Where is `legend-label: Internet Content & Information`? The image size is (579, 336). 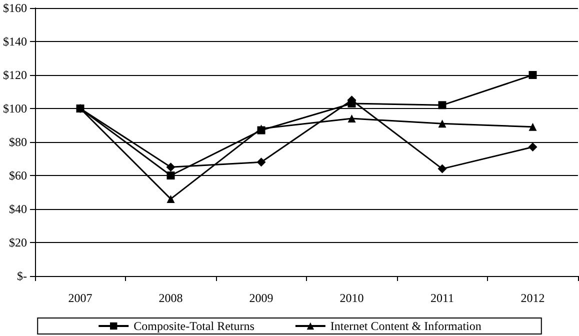 legend-label: Internet Content & Information is located at coordinates (406, 326).